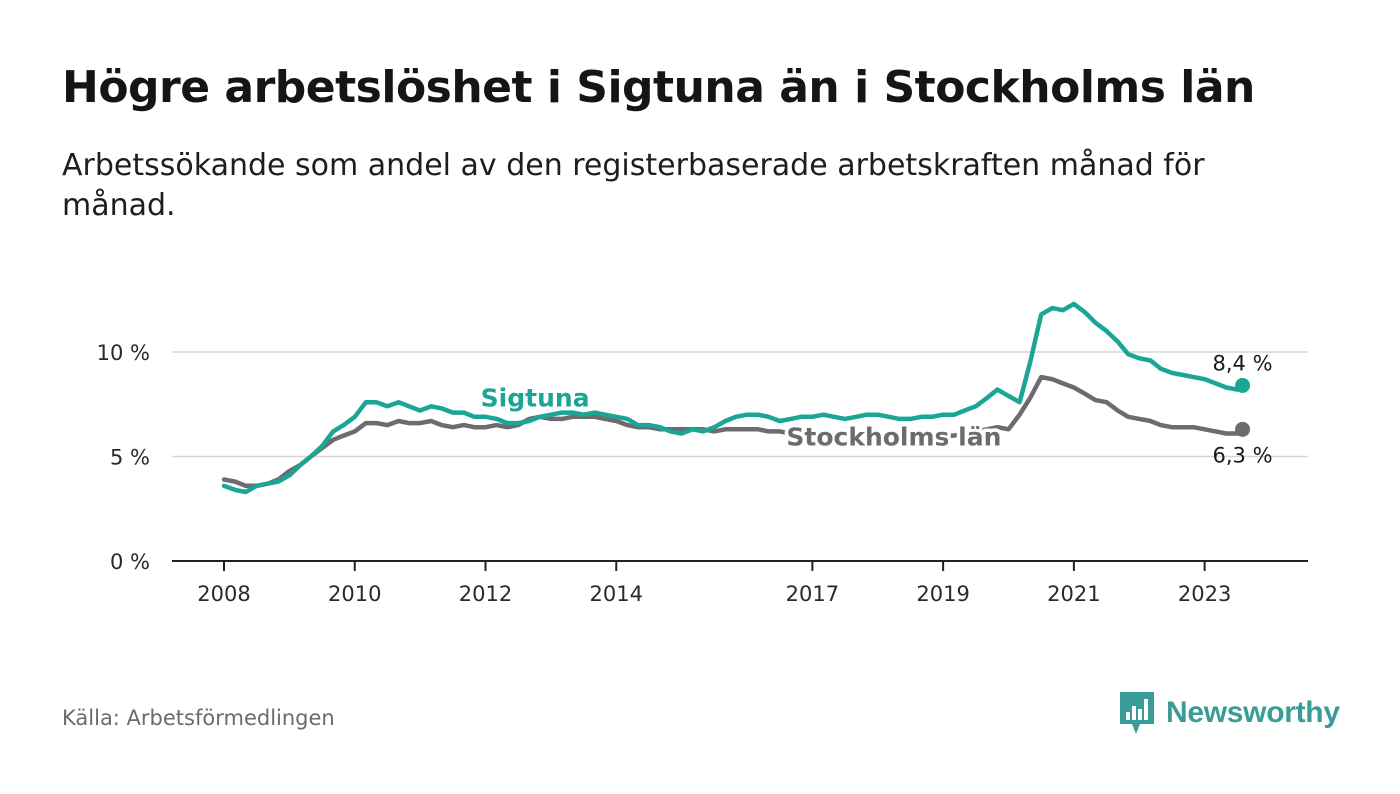 The height and width of the screenshot is (794, 1400). Describe the element at coordinates (354, 594) in the screenshot. I see `x-tick-label: 2010` at that location.